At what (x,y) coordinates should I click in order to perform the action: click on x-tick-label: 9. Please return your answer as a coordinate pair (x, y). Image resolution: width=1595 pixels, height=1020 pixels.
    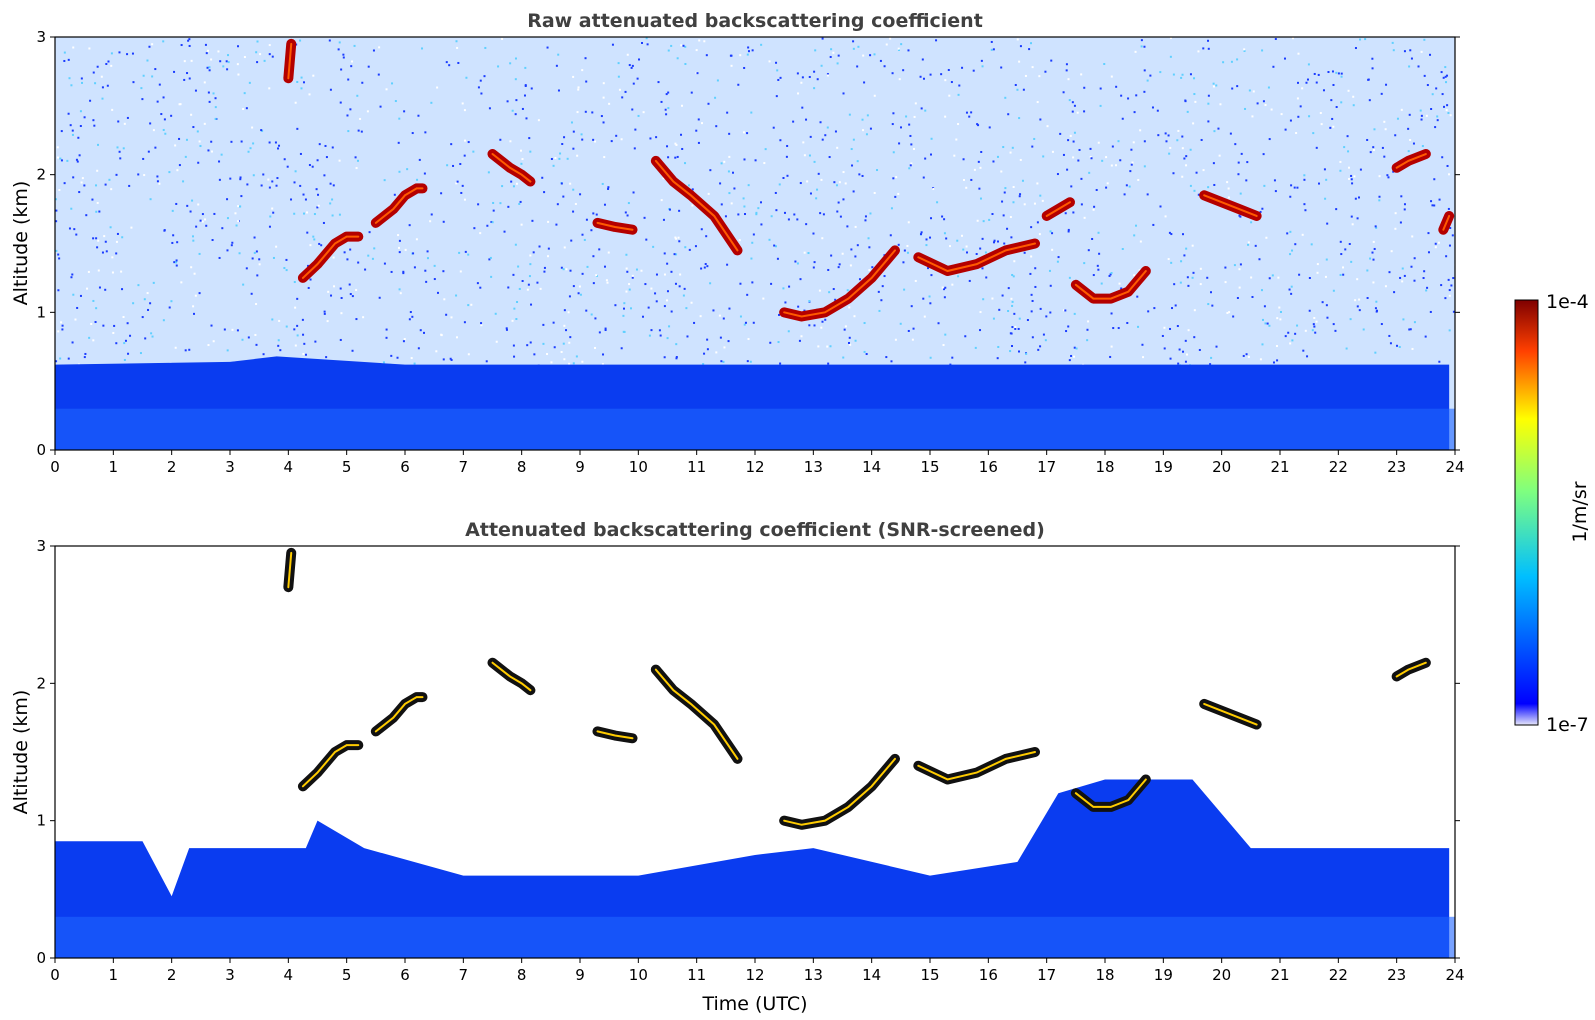
    Looking at the image, I should click on (580, 975).